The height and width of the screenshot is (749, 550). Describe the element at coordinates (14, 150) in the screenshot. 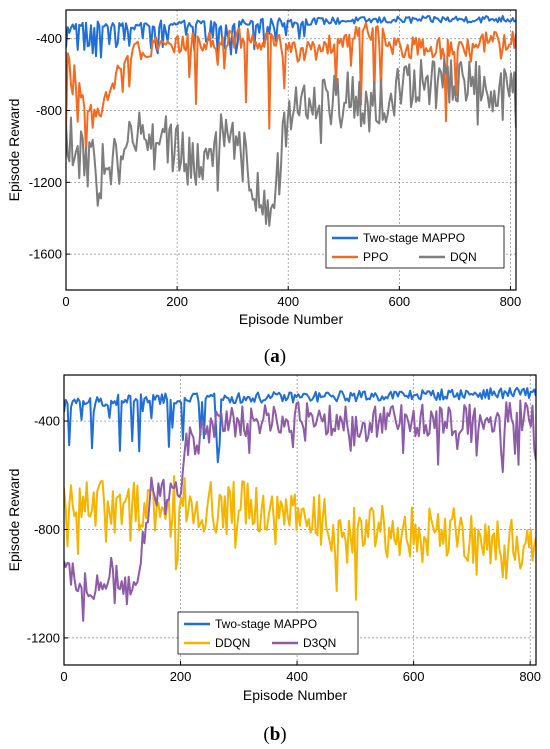

I see `chart-a-y-axis-label: Episode Reward` at that location.